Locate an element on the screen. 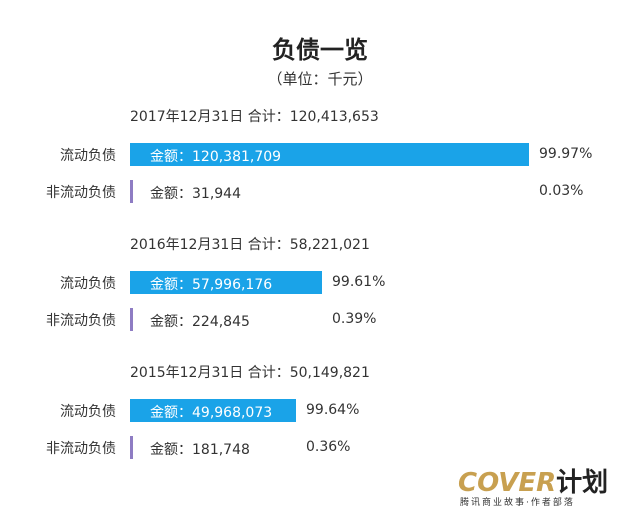  bar-row: 非流动负债 金额：31,944 0.03% is located at coordinates (320, 192).